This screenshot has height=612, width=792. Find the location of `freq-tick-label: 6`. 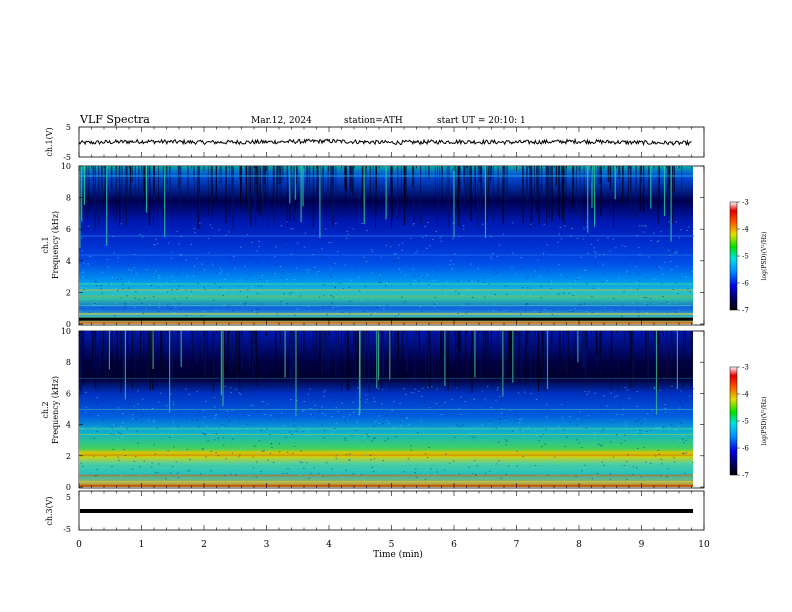

freq-tick-label: 6 is located at coordinates (68, 393).